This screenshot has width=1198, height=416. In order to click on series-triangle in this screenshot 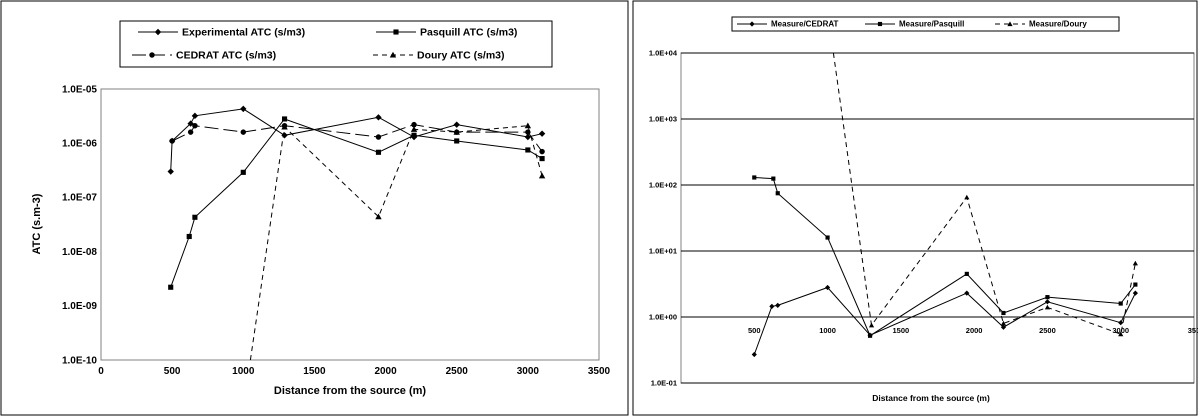, I will do `click(397, 241)`.